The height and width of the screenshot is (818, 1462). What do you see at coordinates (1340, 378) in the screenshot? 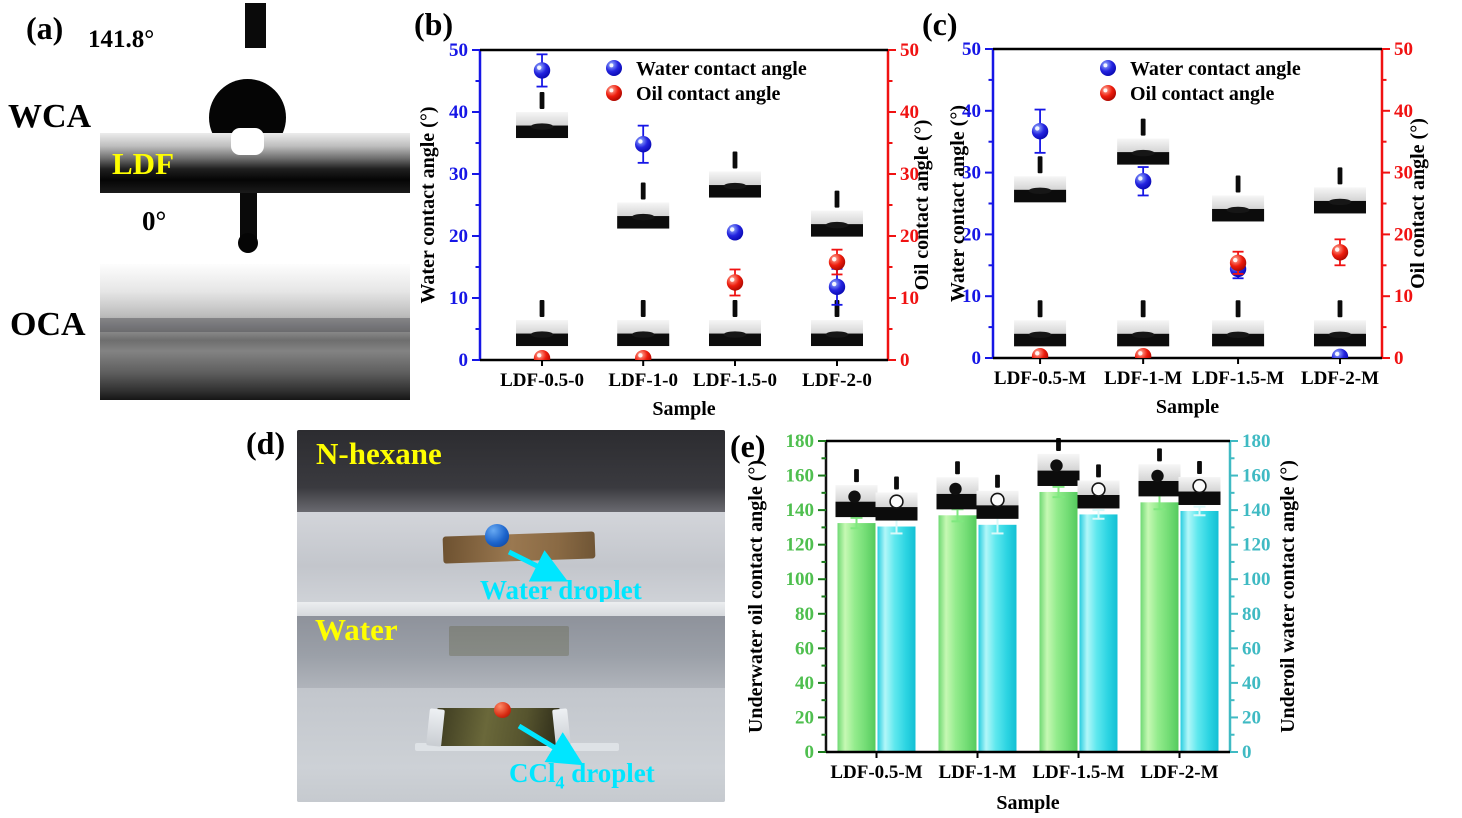
I see `x-tick-label: LDF-2-M` at bounding box center [1340, 378].